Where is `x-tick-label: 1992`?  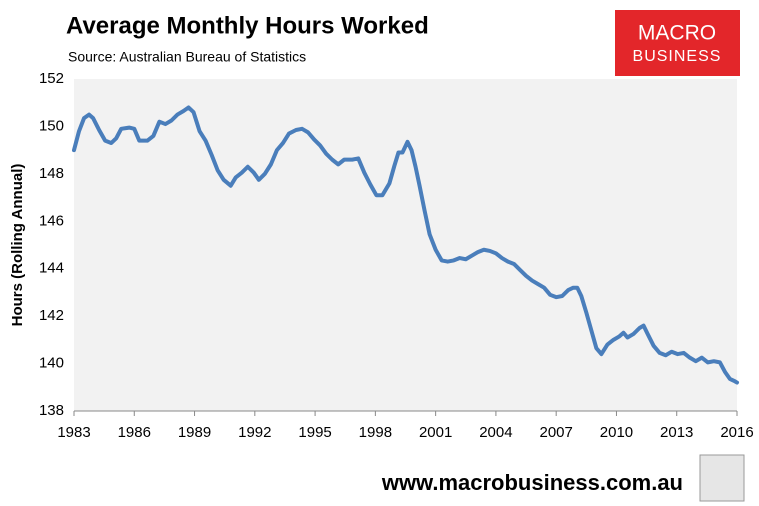
x-tick-label: 1992 is located at coordinates (254, 432).